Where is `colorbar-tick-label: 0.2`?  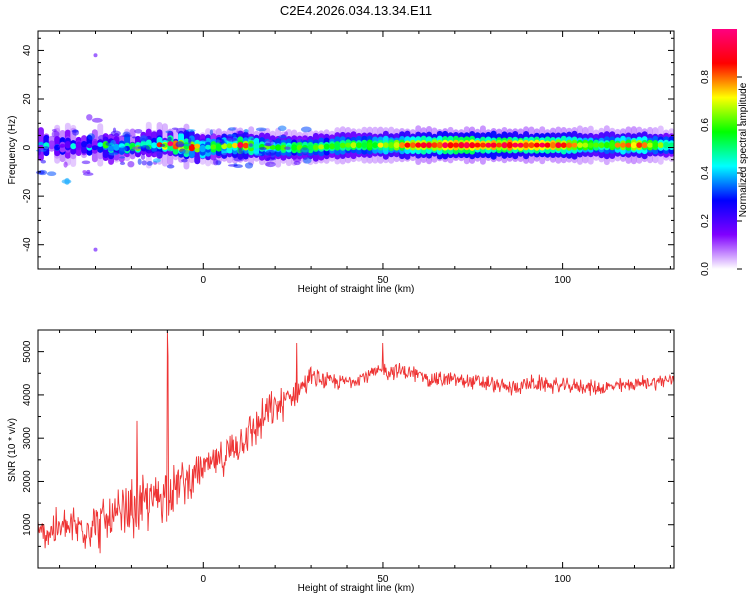 colorbar-tick-label: 0.2 is located at coordinates (705, 221).